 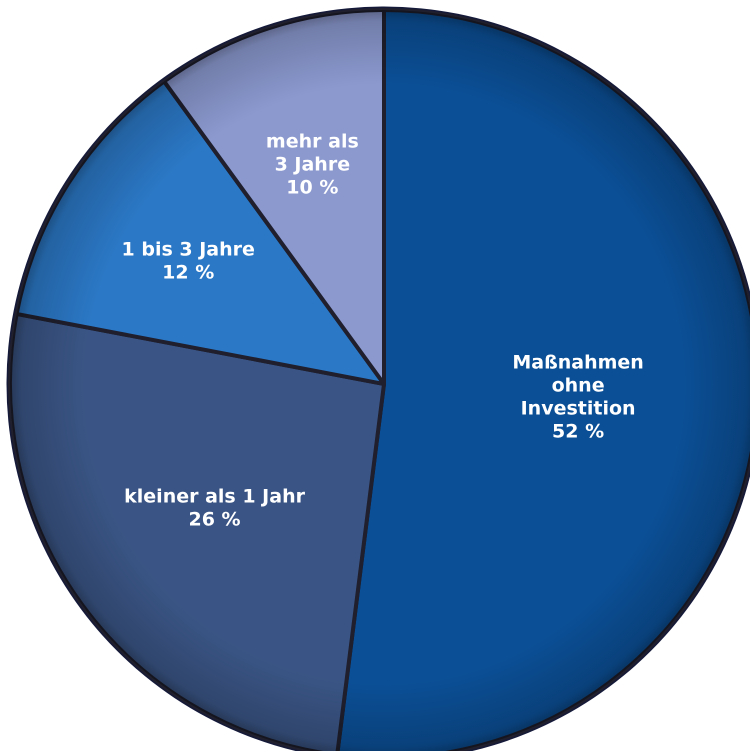 I want to click on slice-category-label: Maßnahmen, so click(x=577, y=363).